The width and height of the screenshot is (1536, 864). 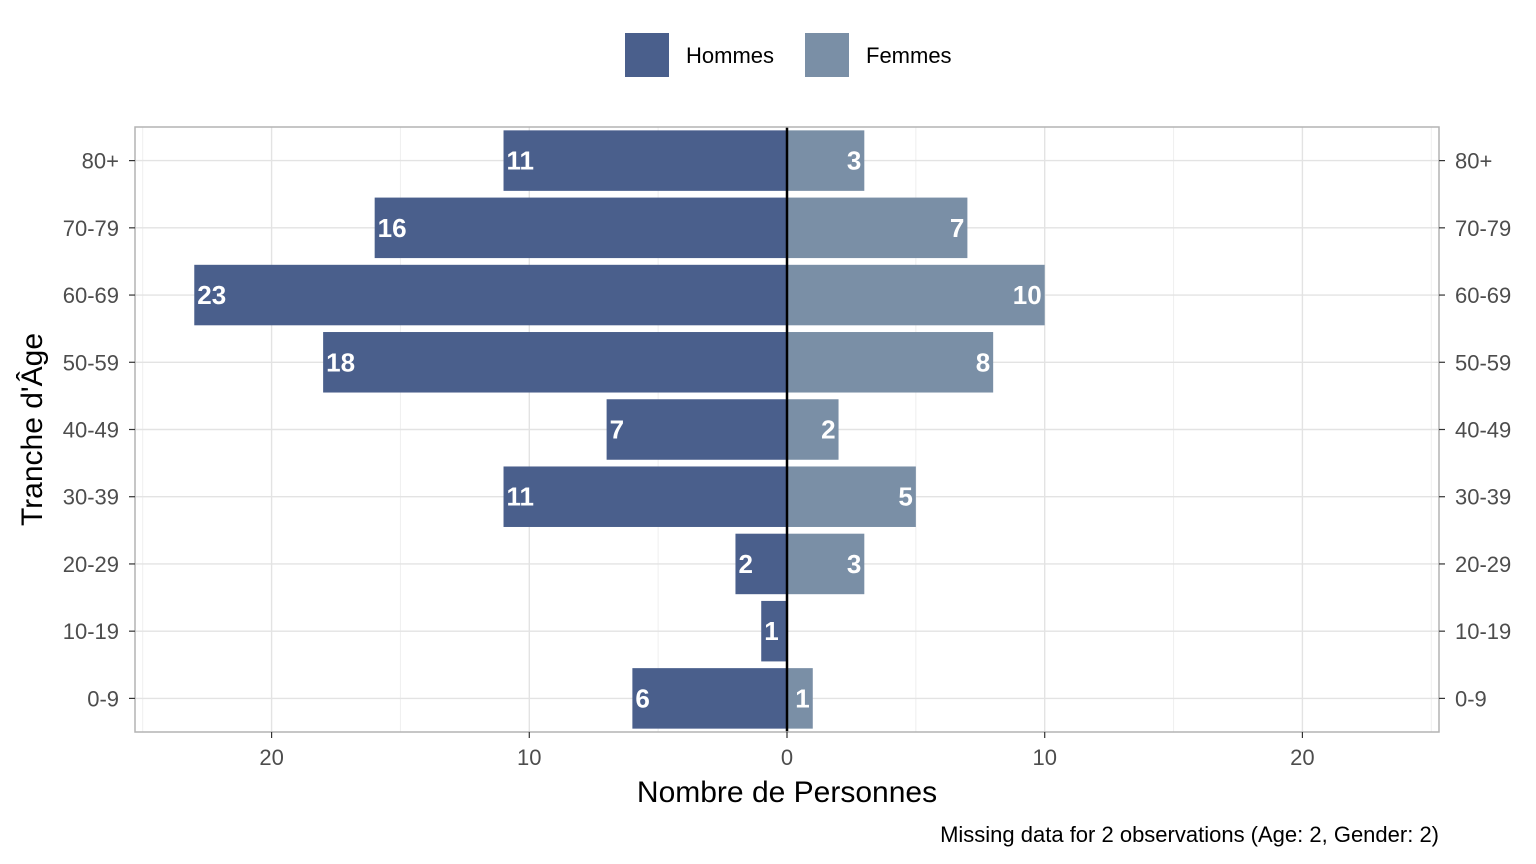 I want to click on bar-label-hommes-60-69: 23, so click(x=211, y=295).